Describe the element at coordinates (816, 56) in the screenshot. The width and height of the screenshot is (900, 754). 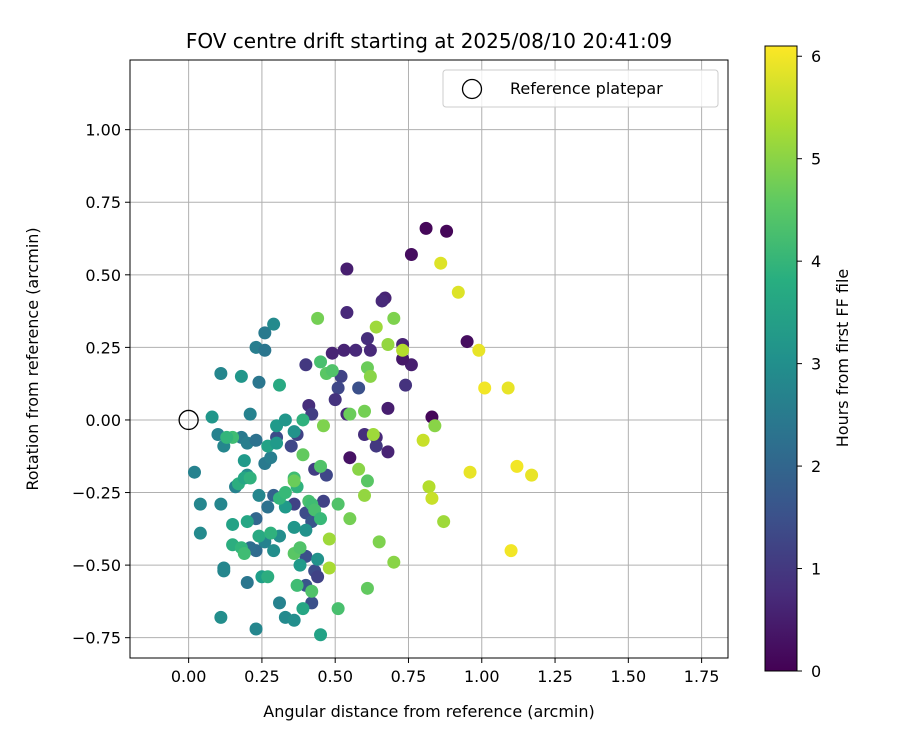
I see `colorbar-tick-label: 6` at that location.